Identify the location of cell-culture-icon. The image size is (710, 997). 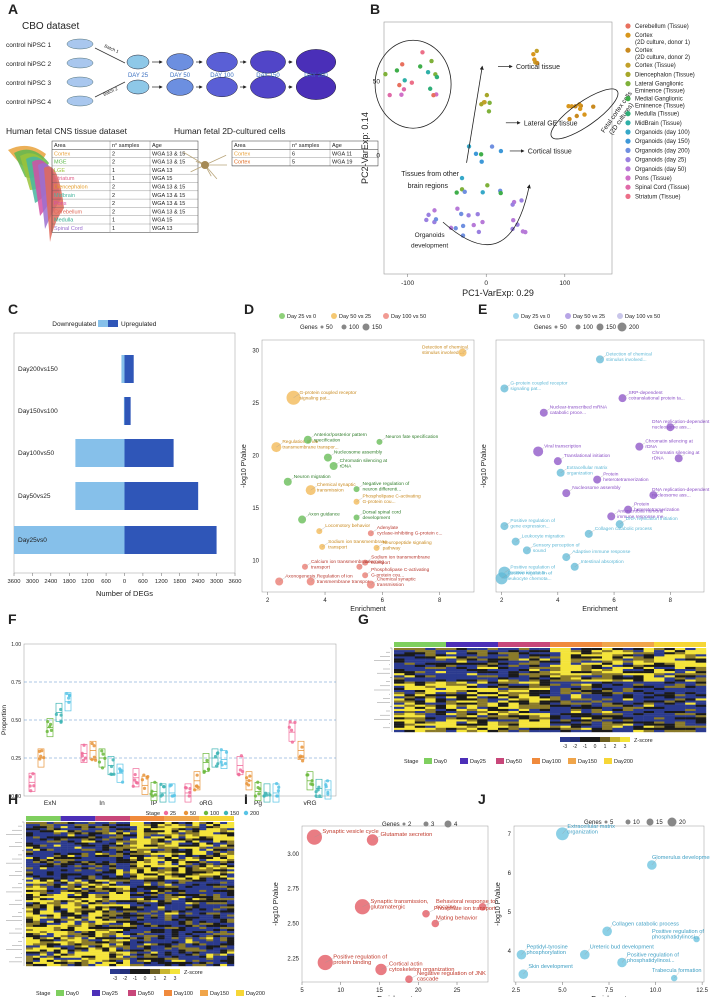
(80, 63).